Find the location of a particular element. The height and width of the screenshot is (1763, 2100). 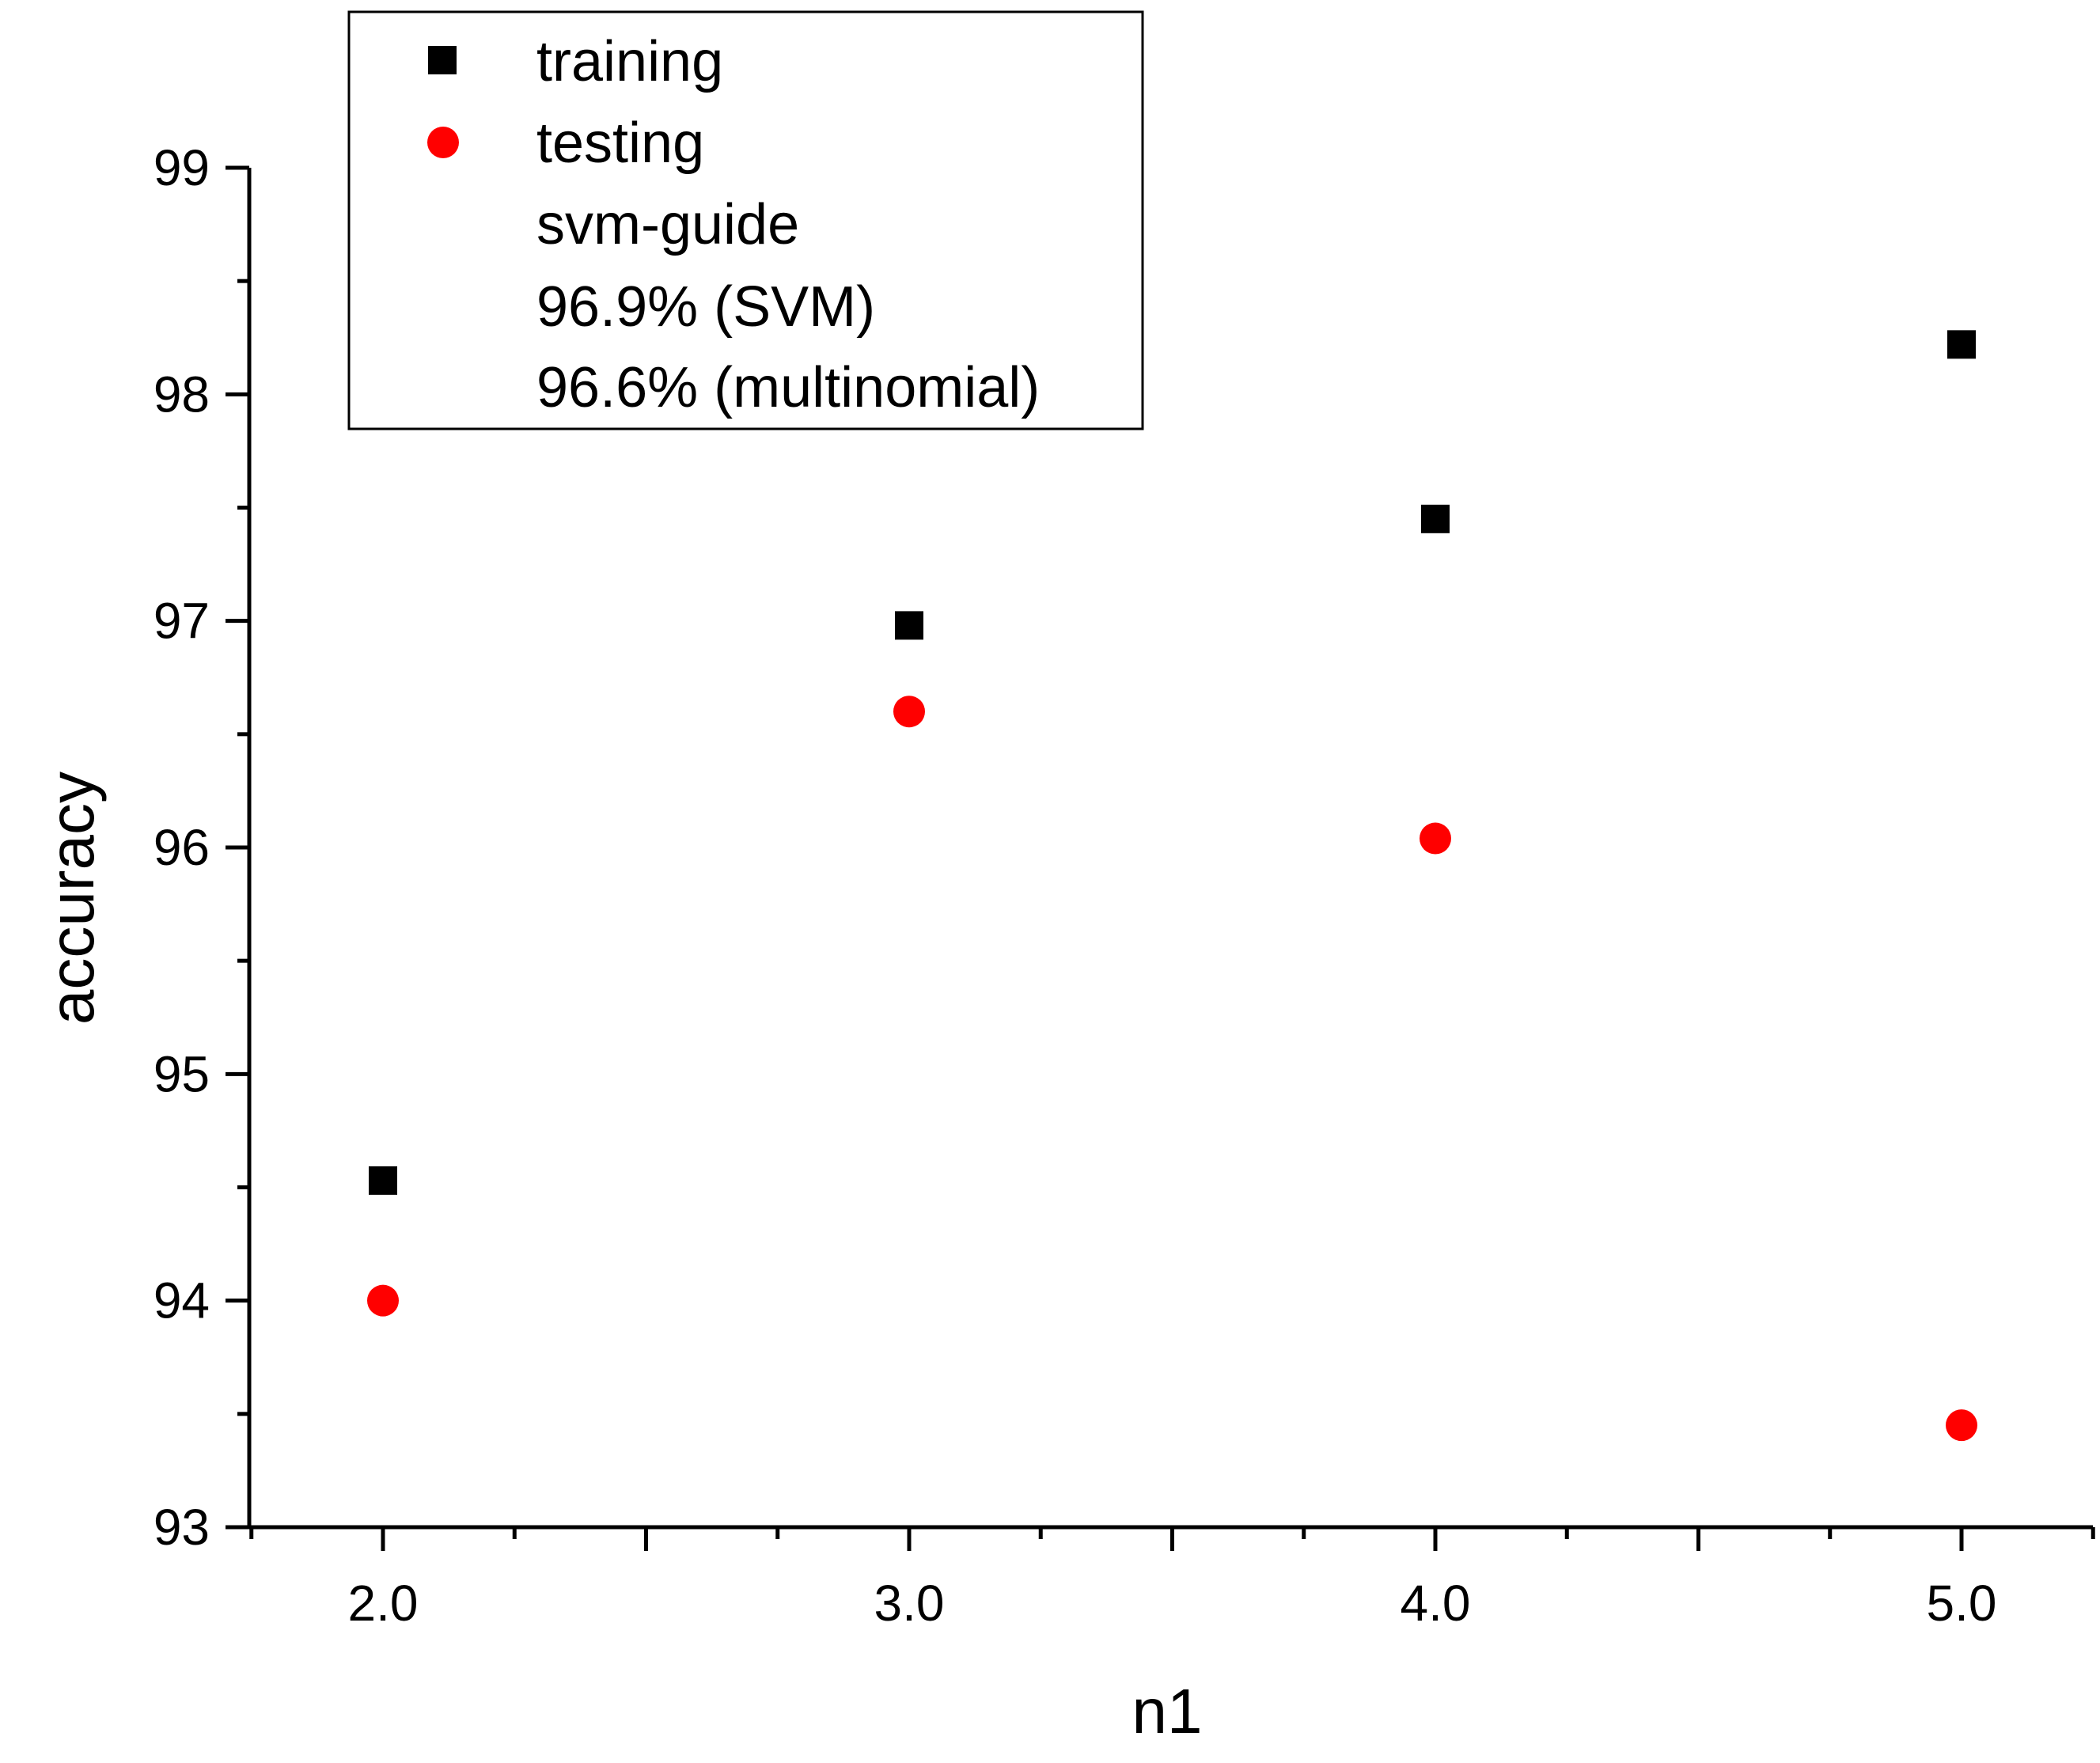

legend-note-multinomial: 96.6% (multinomial) is located at coordinates (788, 387).